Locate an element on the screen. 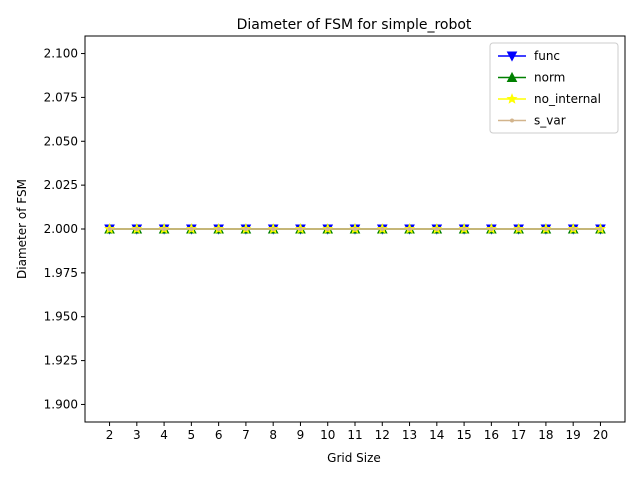 Image resolution: width=640 pixels, height=480 pixels. y-tick-label: 2.050 is located at coordinates (61, 141).